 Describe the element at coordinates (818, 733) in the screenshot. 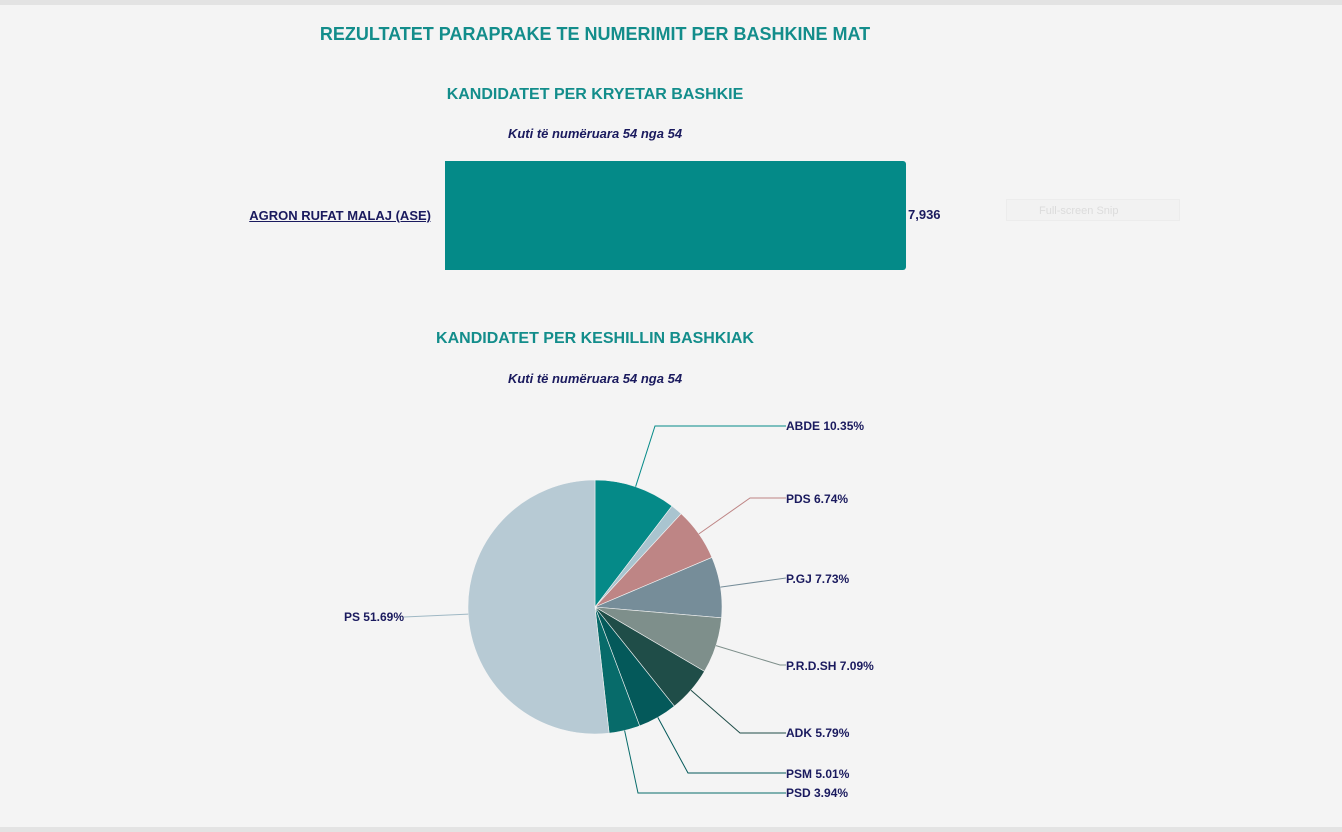

I see `pie-data-label: ADK 5.79%` at that location.